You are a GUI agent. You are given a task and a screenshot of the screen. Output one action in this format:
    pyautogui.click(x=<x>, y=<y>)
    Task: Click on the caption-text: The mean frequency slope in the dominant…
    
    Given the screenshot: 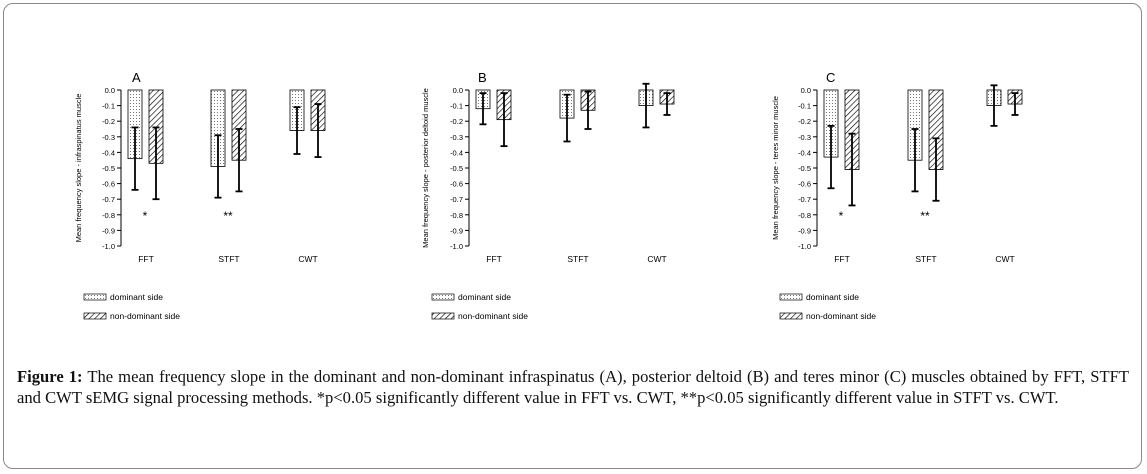 What is the action you would take?
    pyautogui.click(x=573, y=387)
    